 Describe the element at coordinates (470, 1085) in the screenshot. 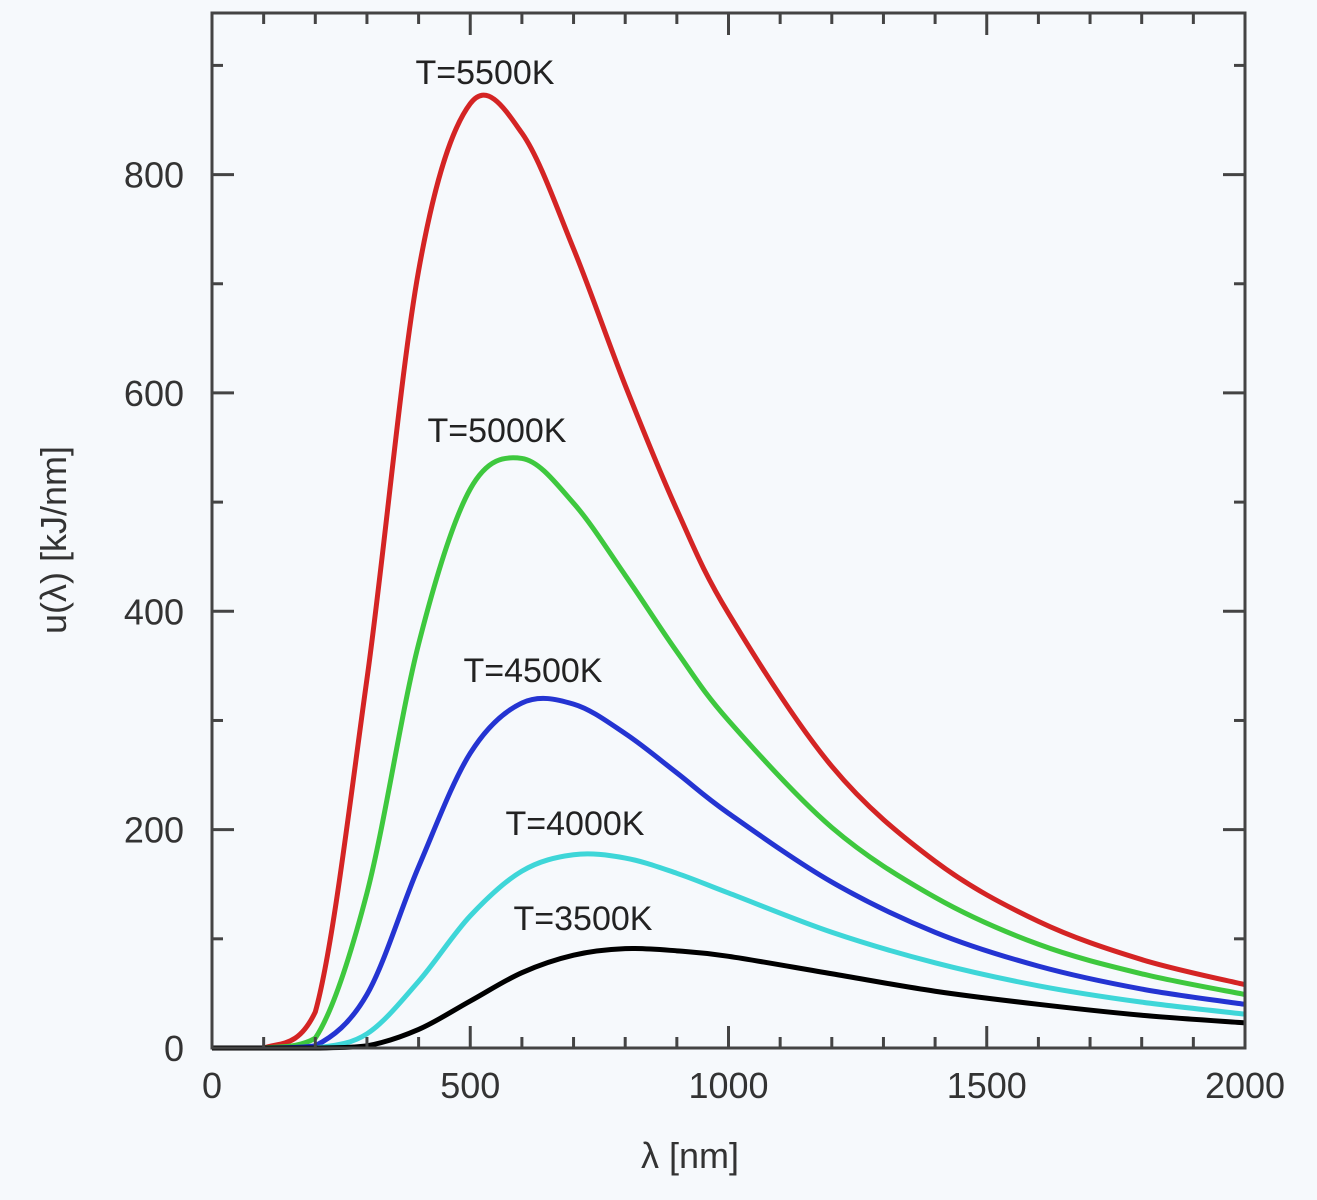

I see `x-tick-label: 500` at that location.